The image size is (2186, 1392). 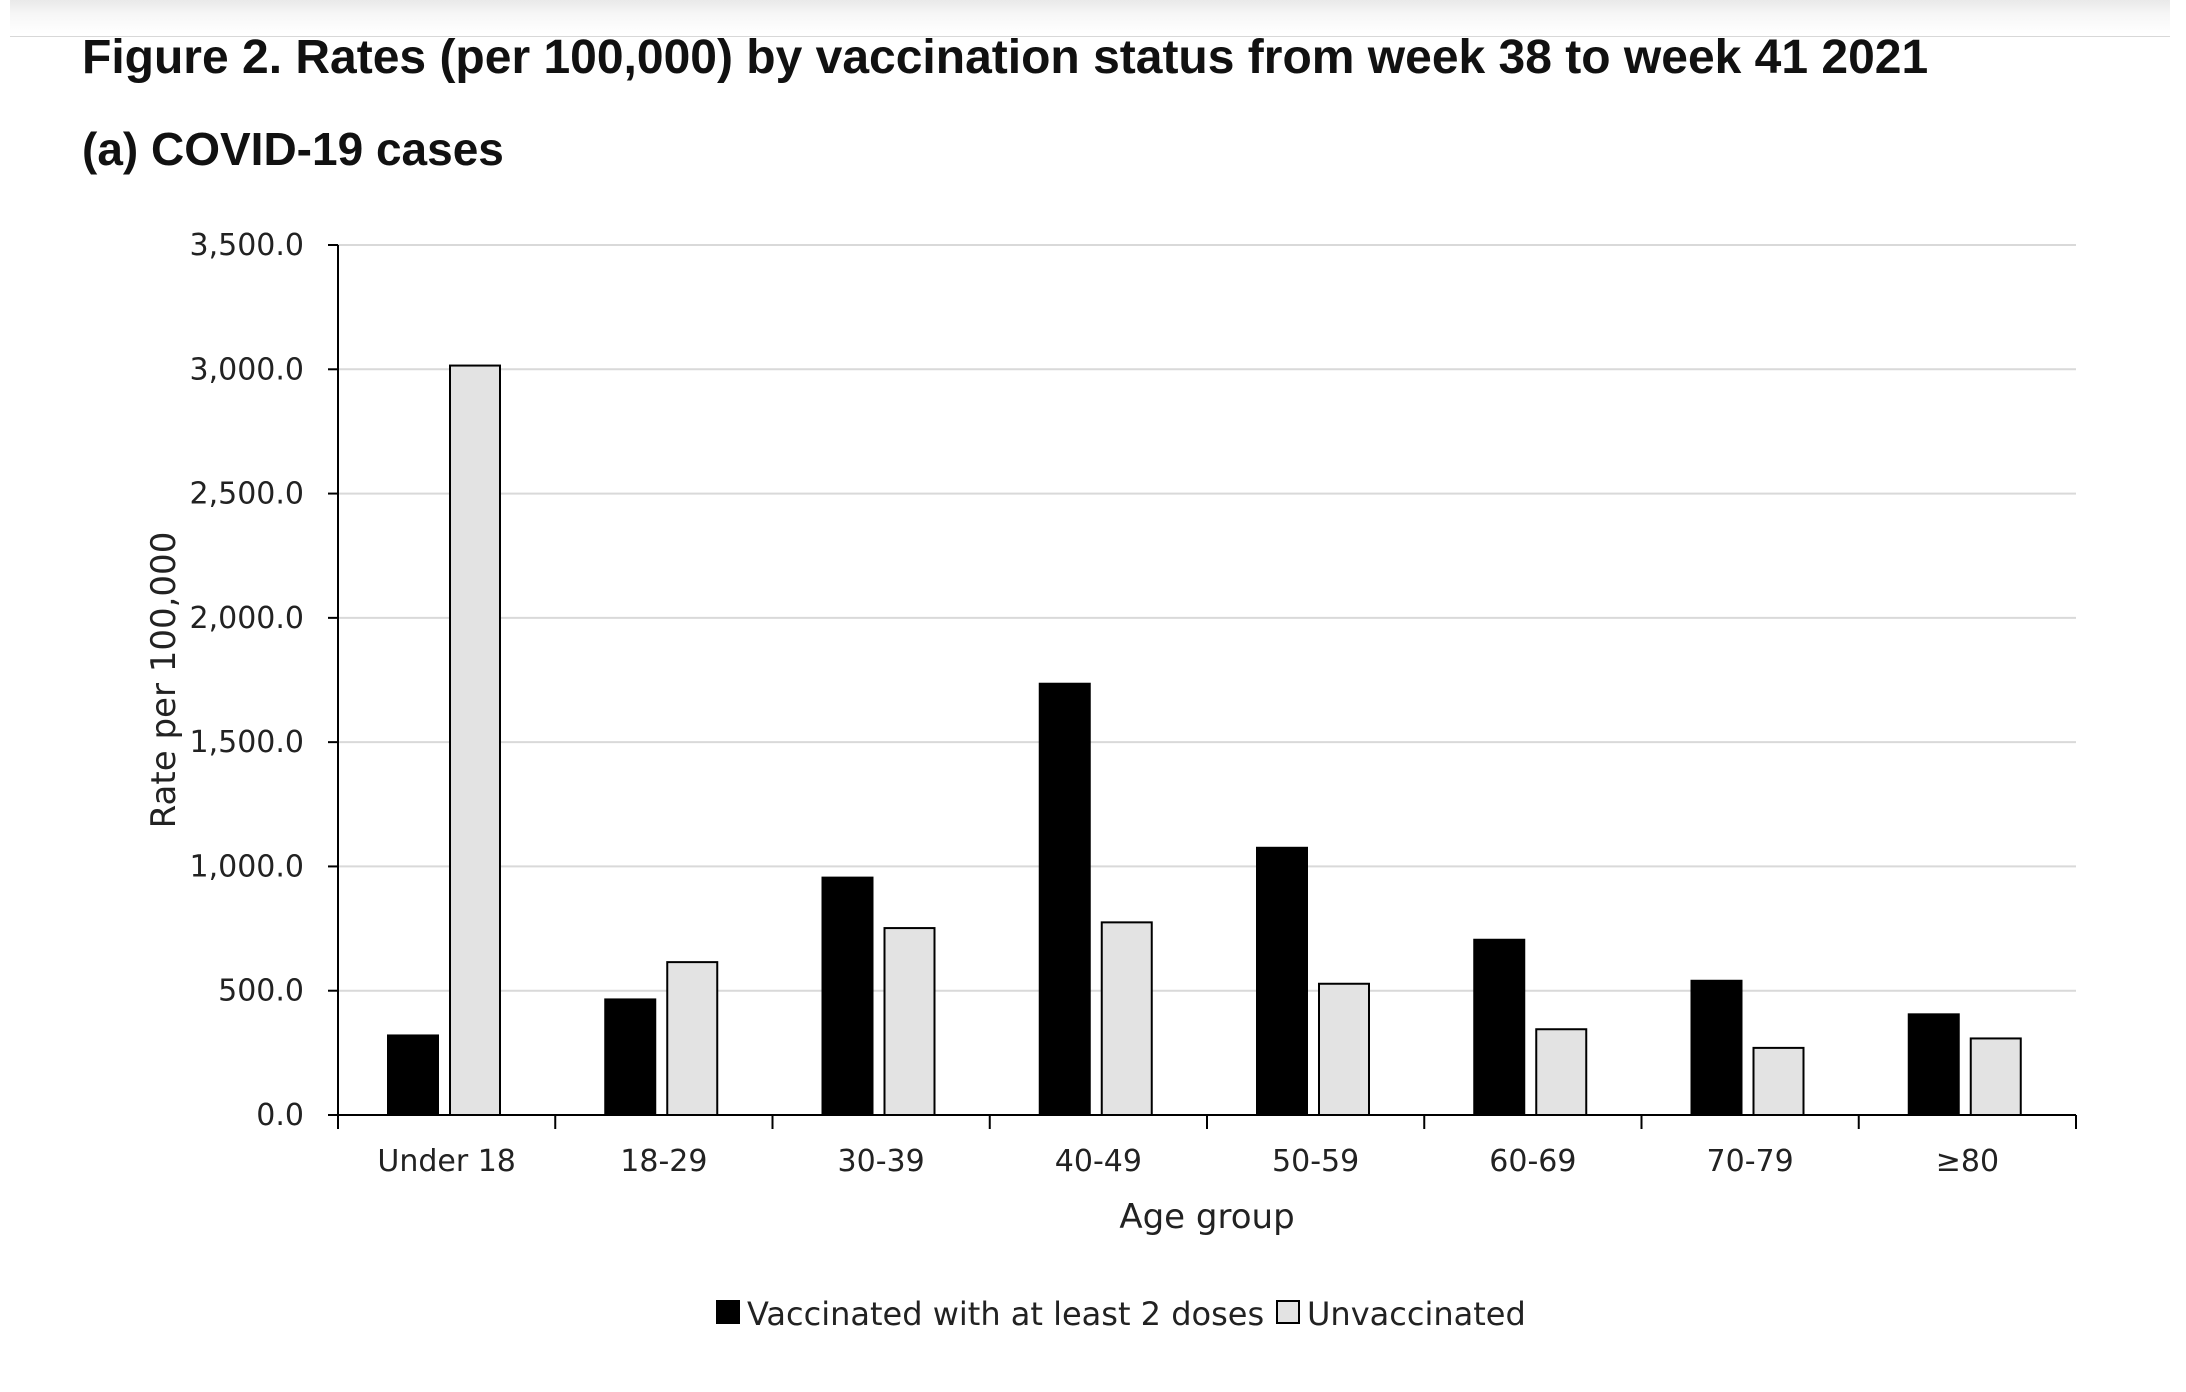 I want to click on x-tick-label: 60-69, so click(x=1532, y=1161).